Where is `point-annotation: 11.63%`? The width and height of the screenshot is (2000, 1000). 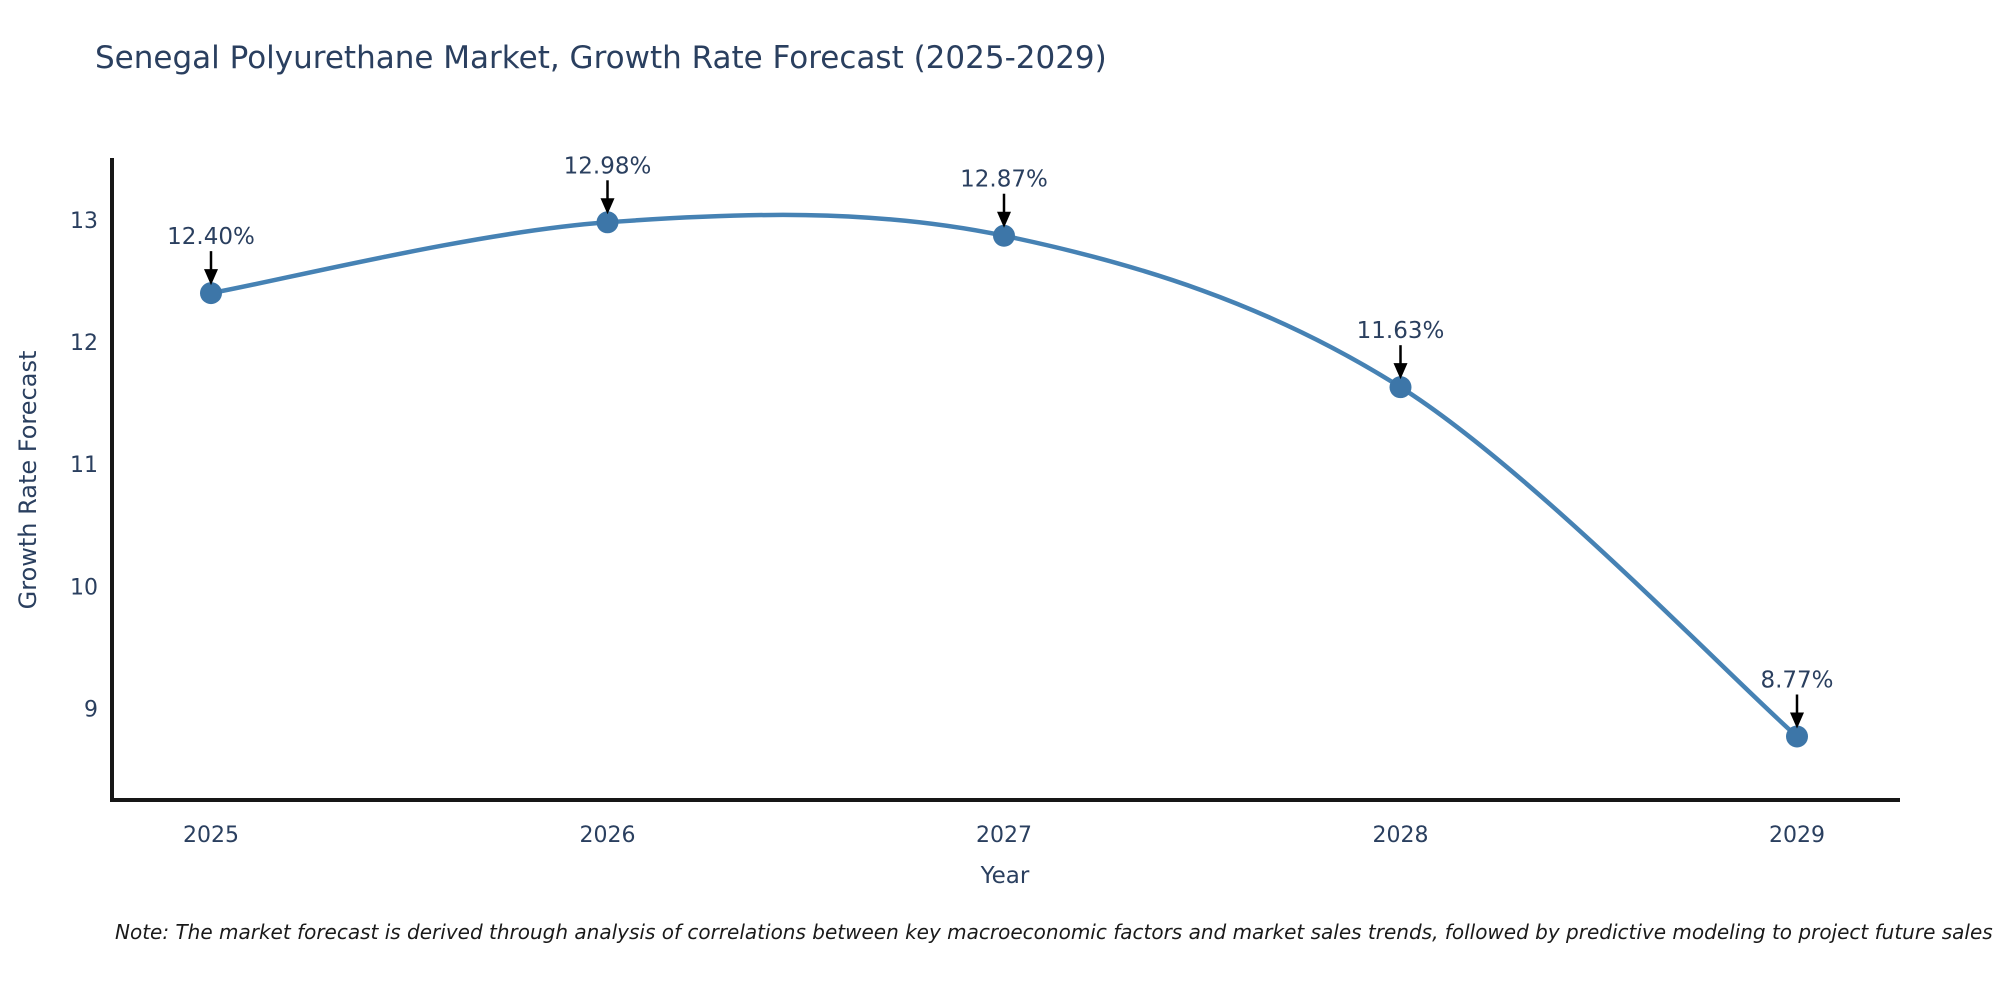
point-annotation: 11.63% is located at coordinates (1401, 349).